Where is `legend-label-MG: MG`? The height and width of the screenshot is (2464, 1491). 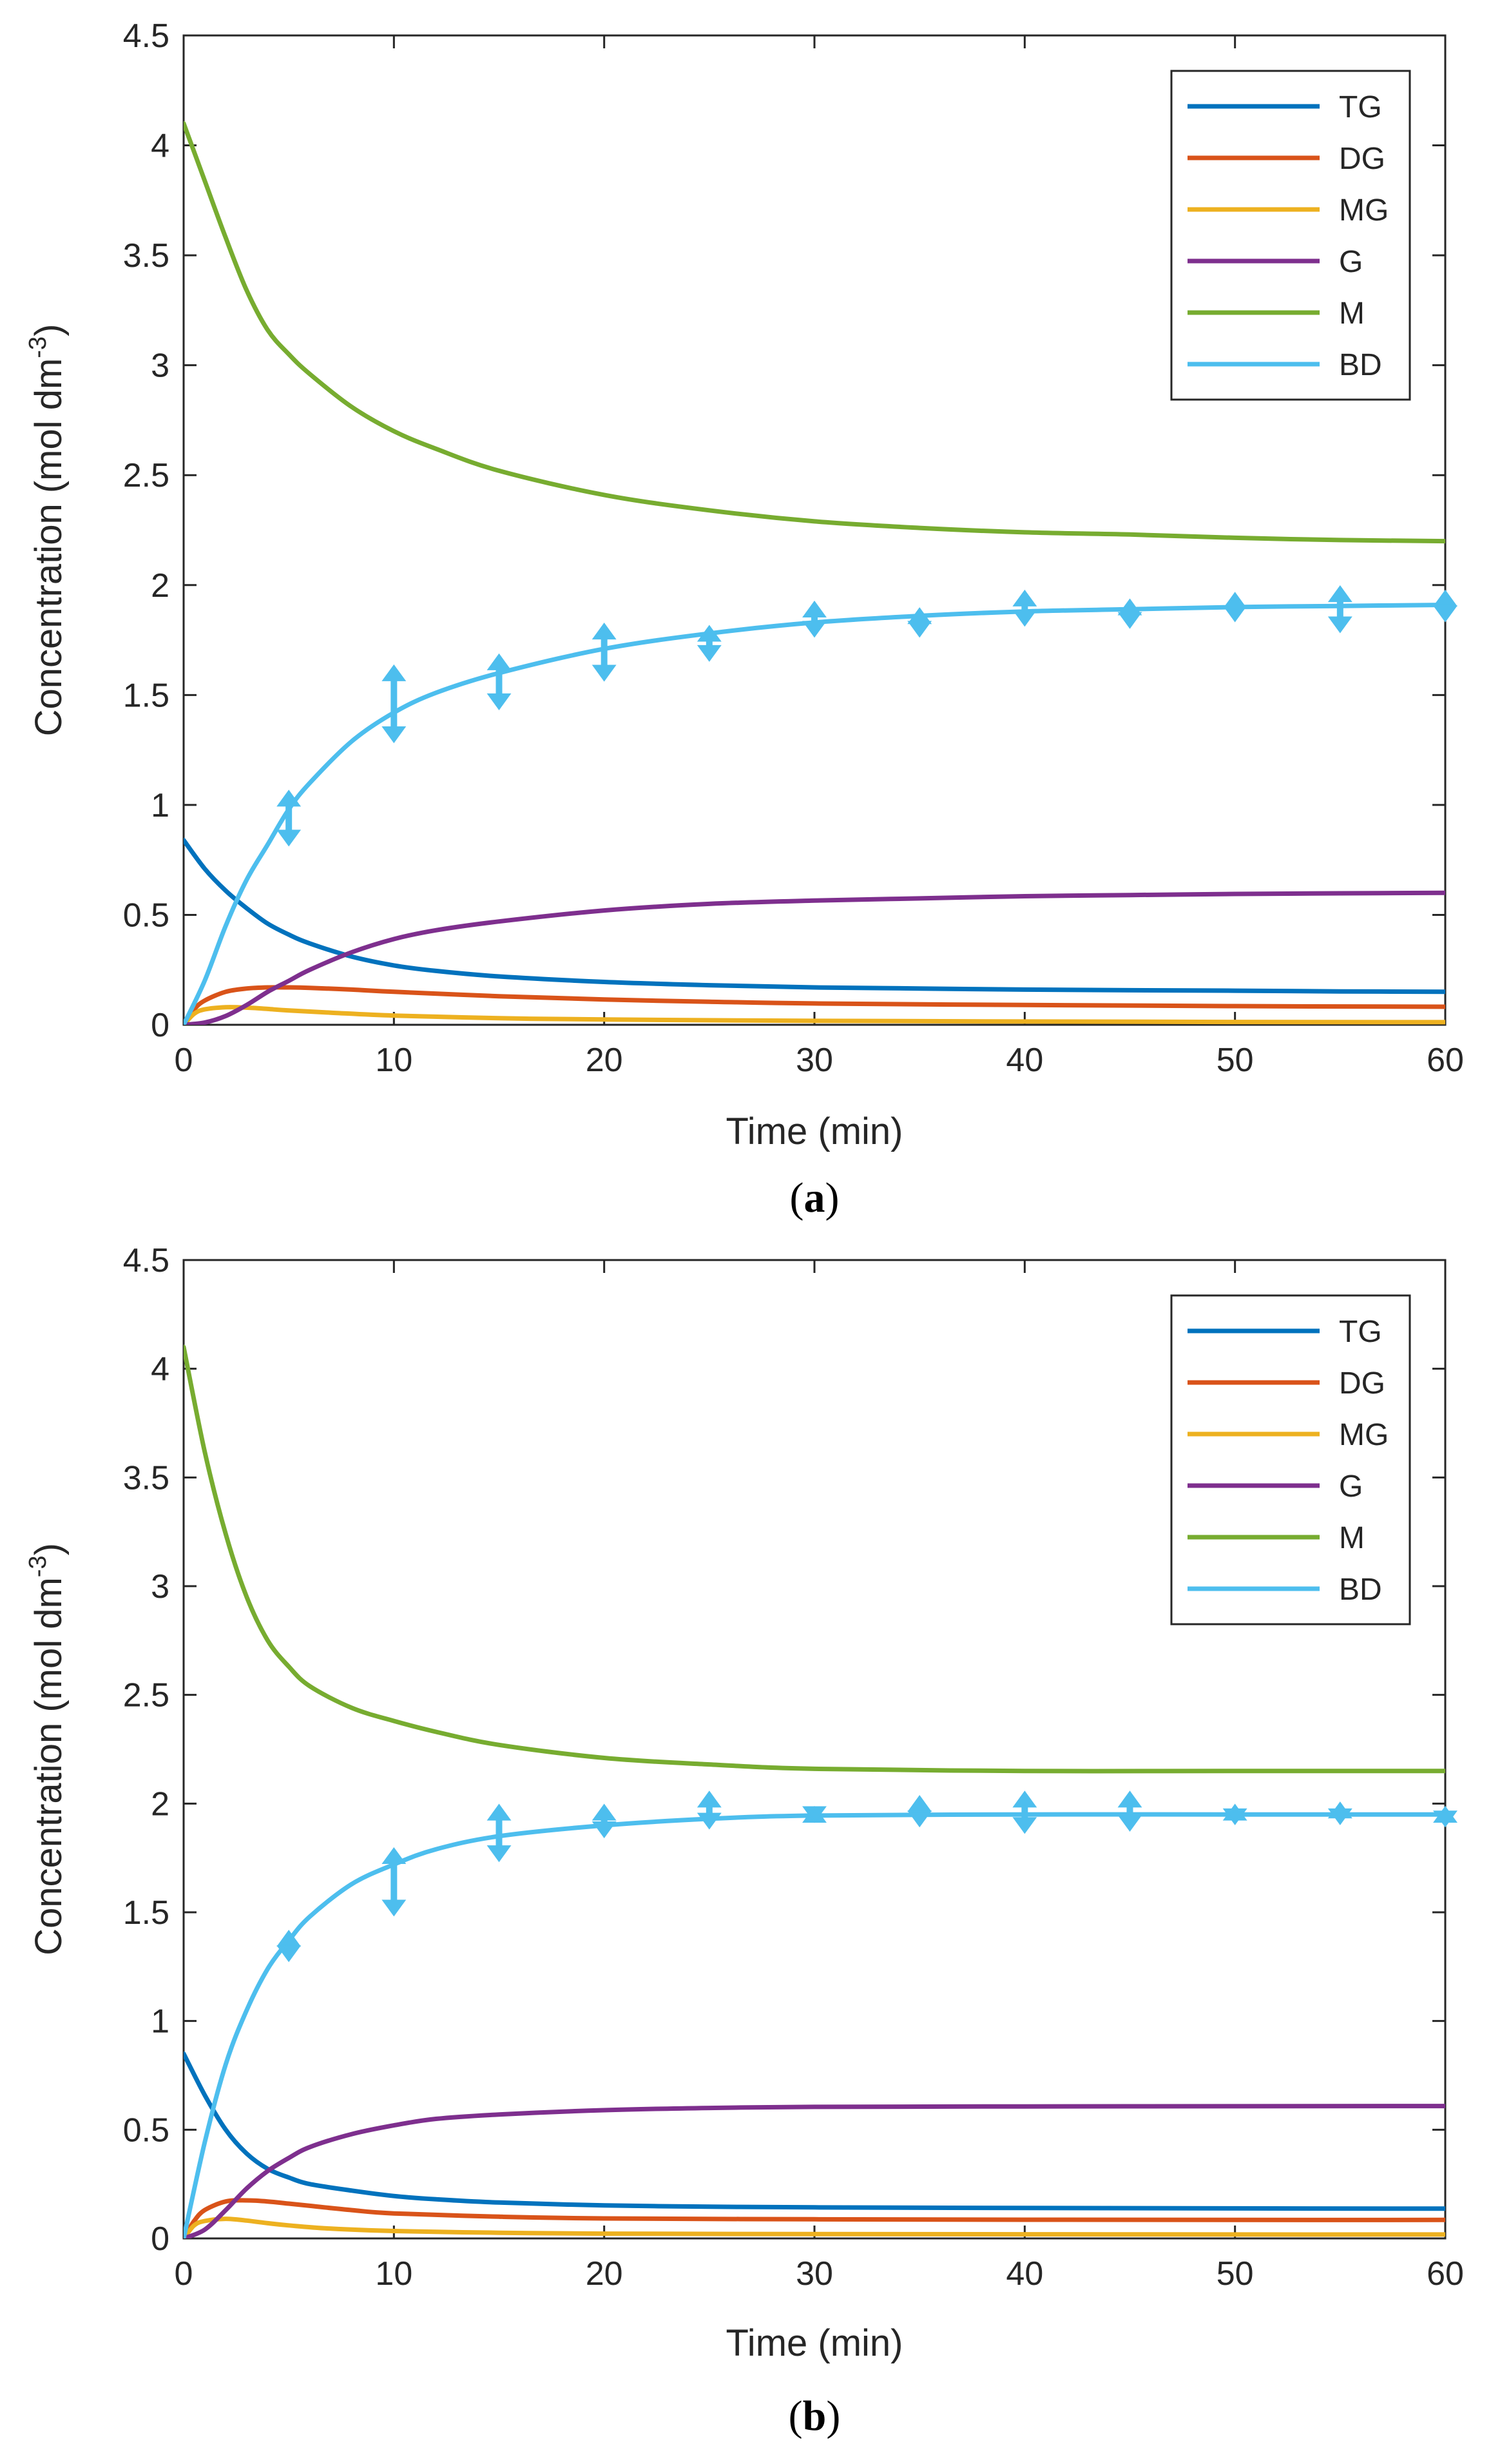
legend-label-MG: MG is located at coordinates (1364, 211).